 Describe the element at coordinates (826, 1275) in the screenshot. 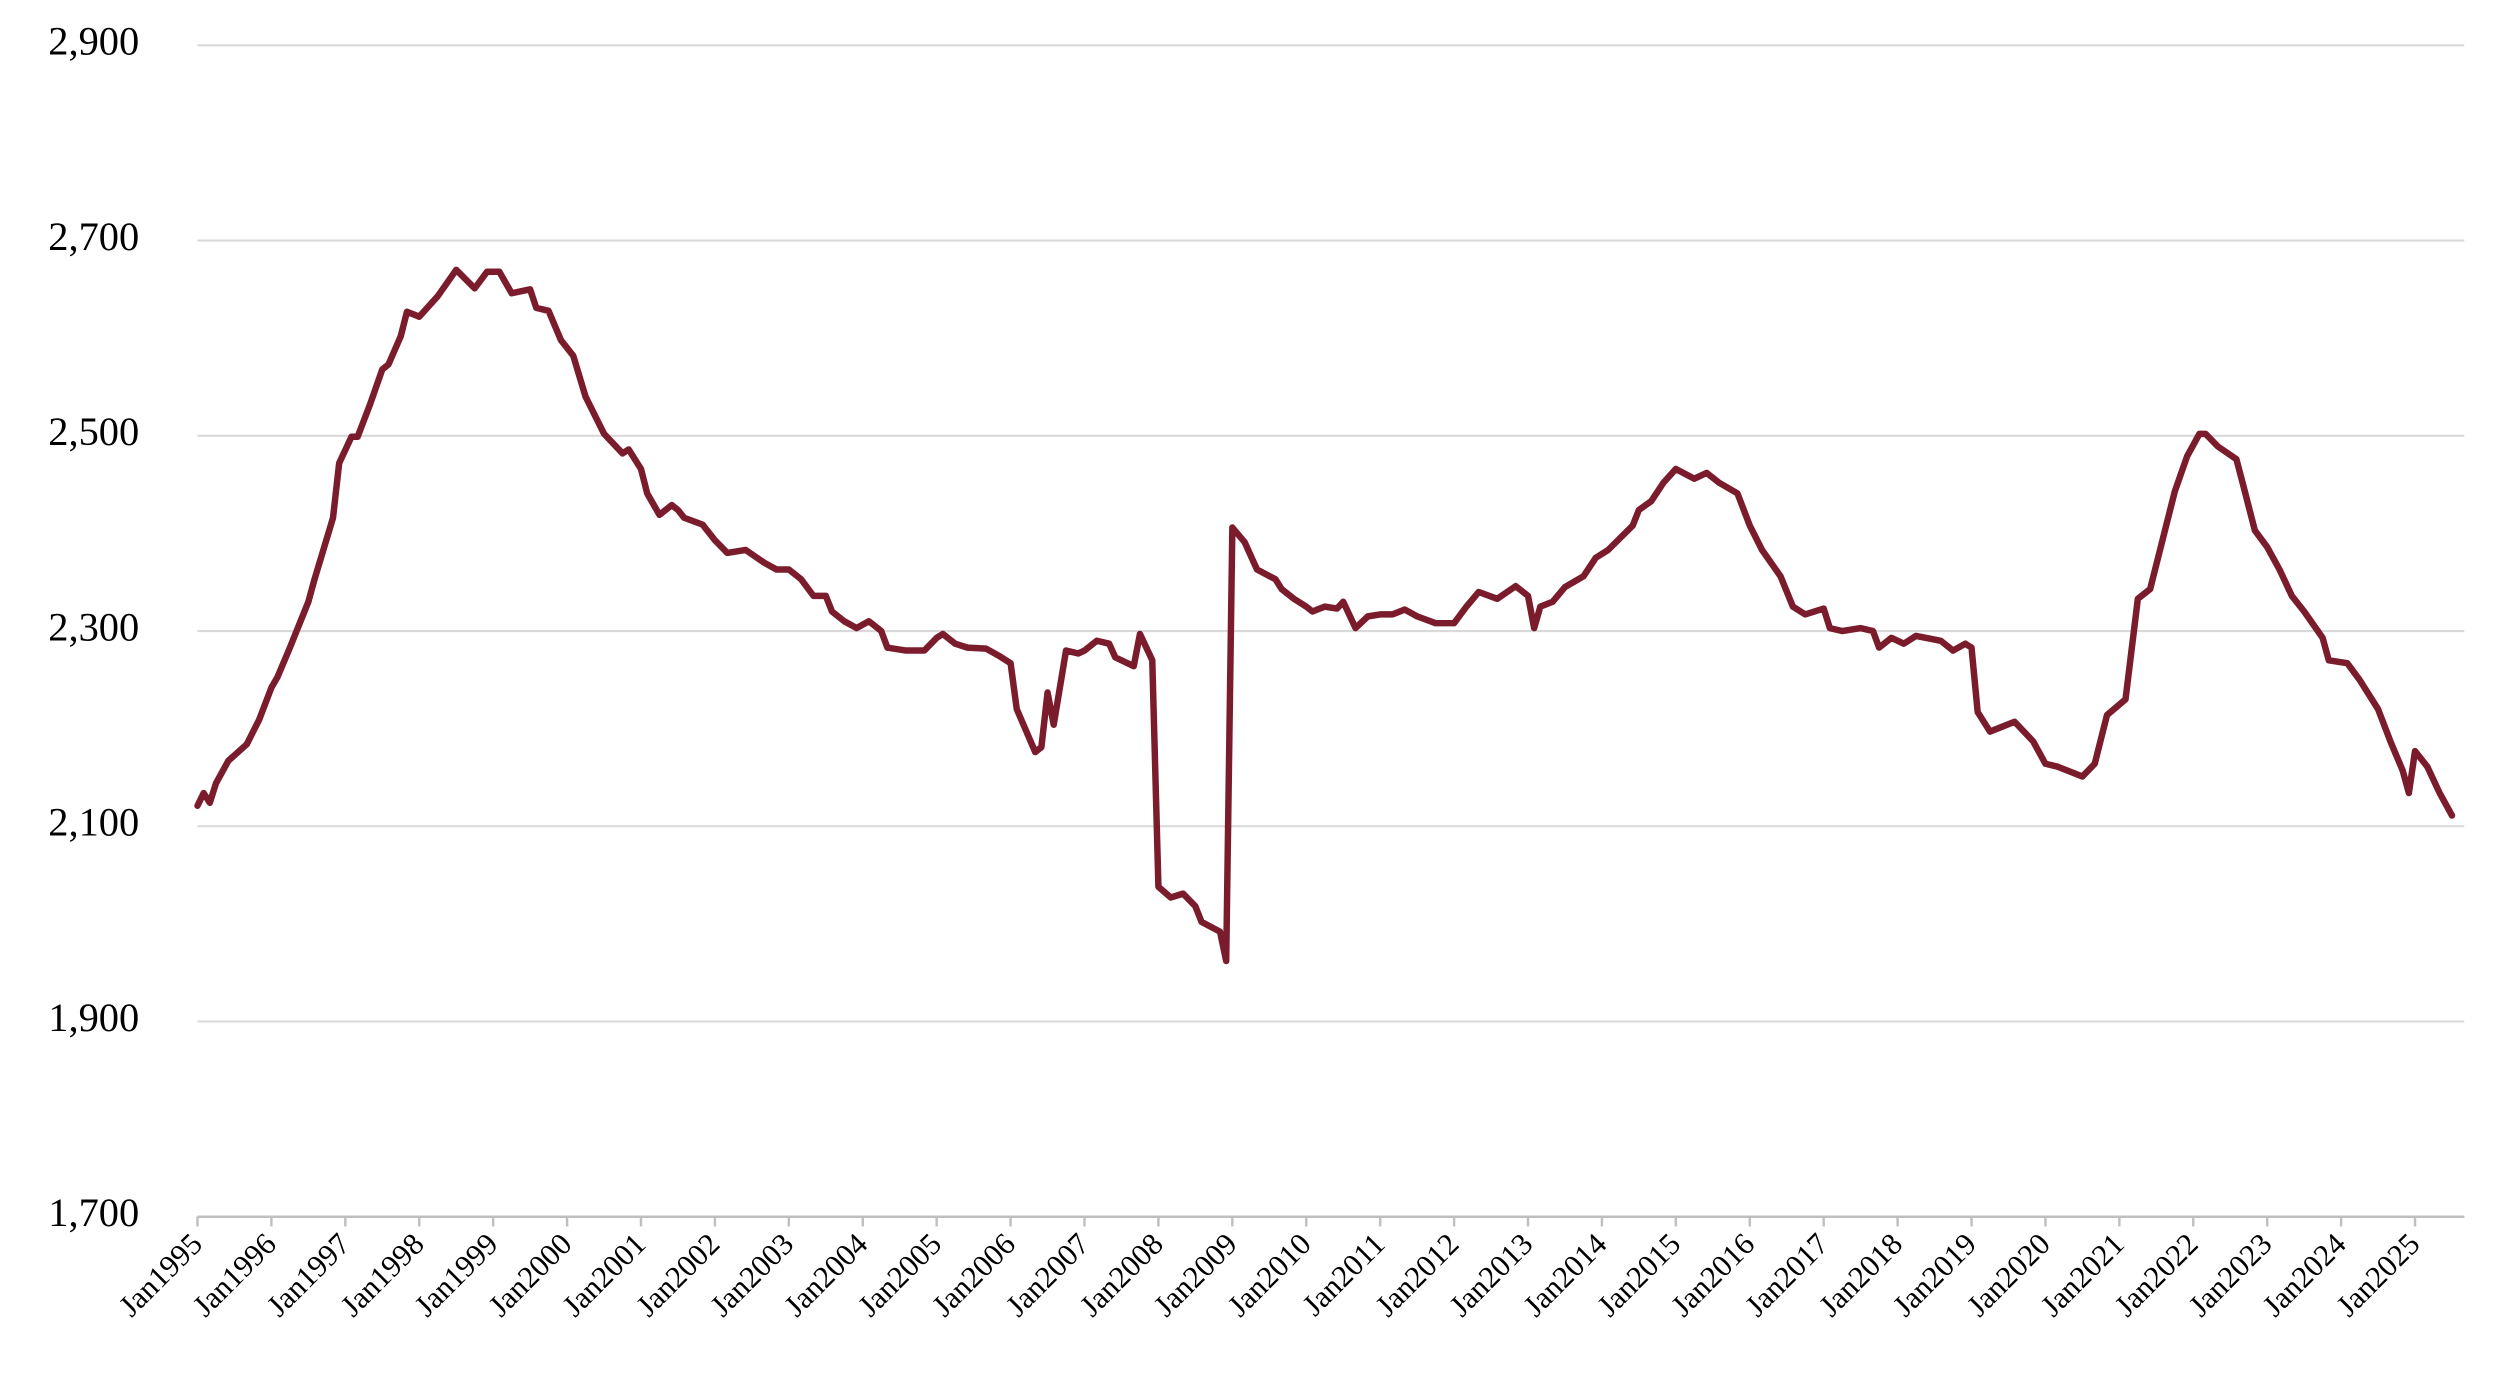

I see `x-tick-label: Jan2004` at that location.